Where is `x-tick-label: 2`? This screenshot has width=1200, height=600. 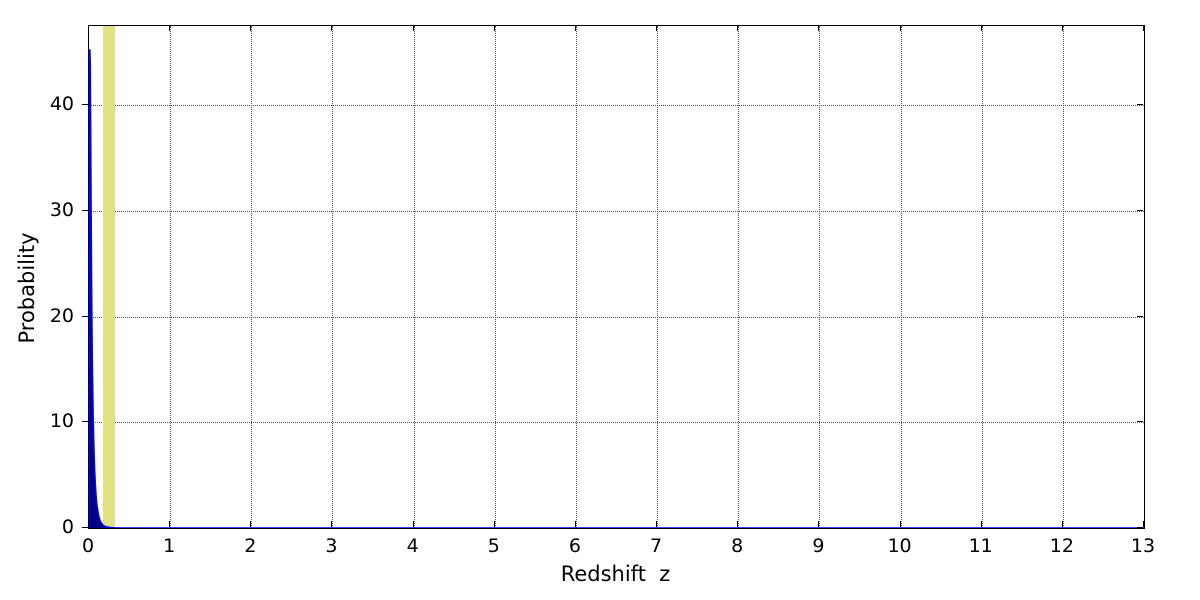
x-tick-label: 2 is located at coordinates (250, 546).